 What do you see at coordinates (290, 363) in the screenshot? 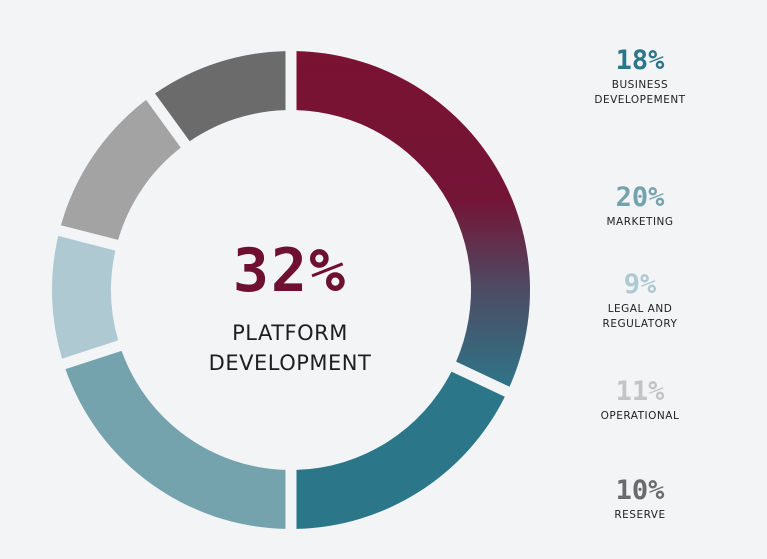
I see `center-label-line2: DEVELOPMENT` at bounding box center [290, 363].